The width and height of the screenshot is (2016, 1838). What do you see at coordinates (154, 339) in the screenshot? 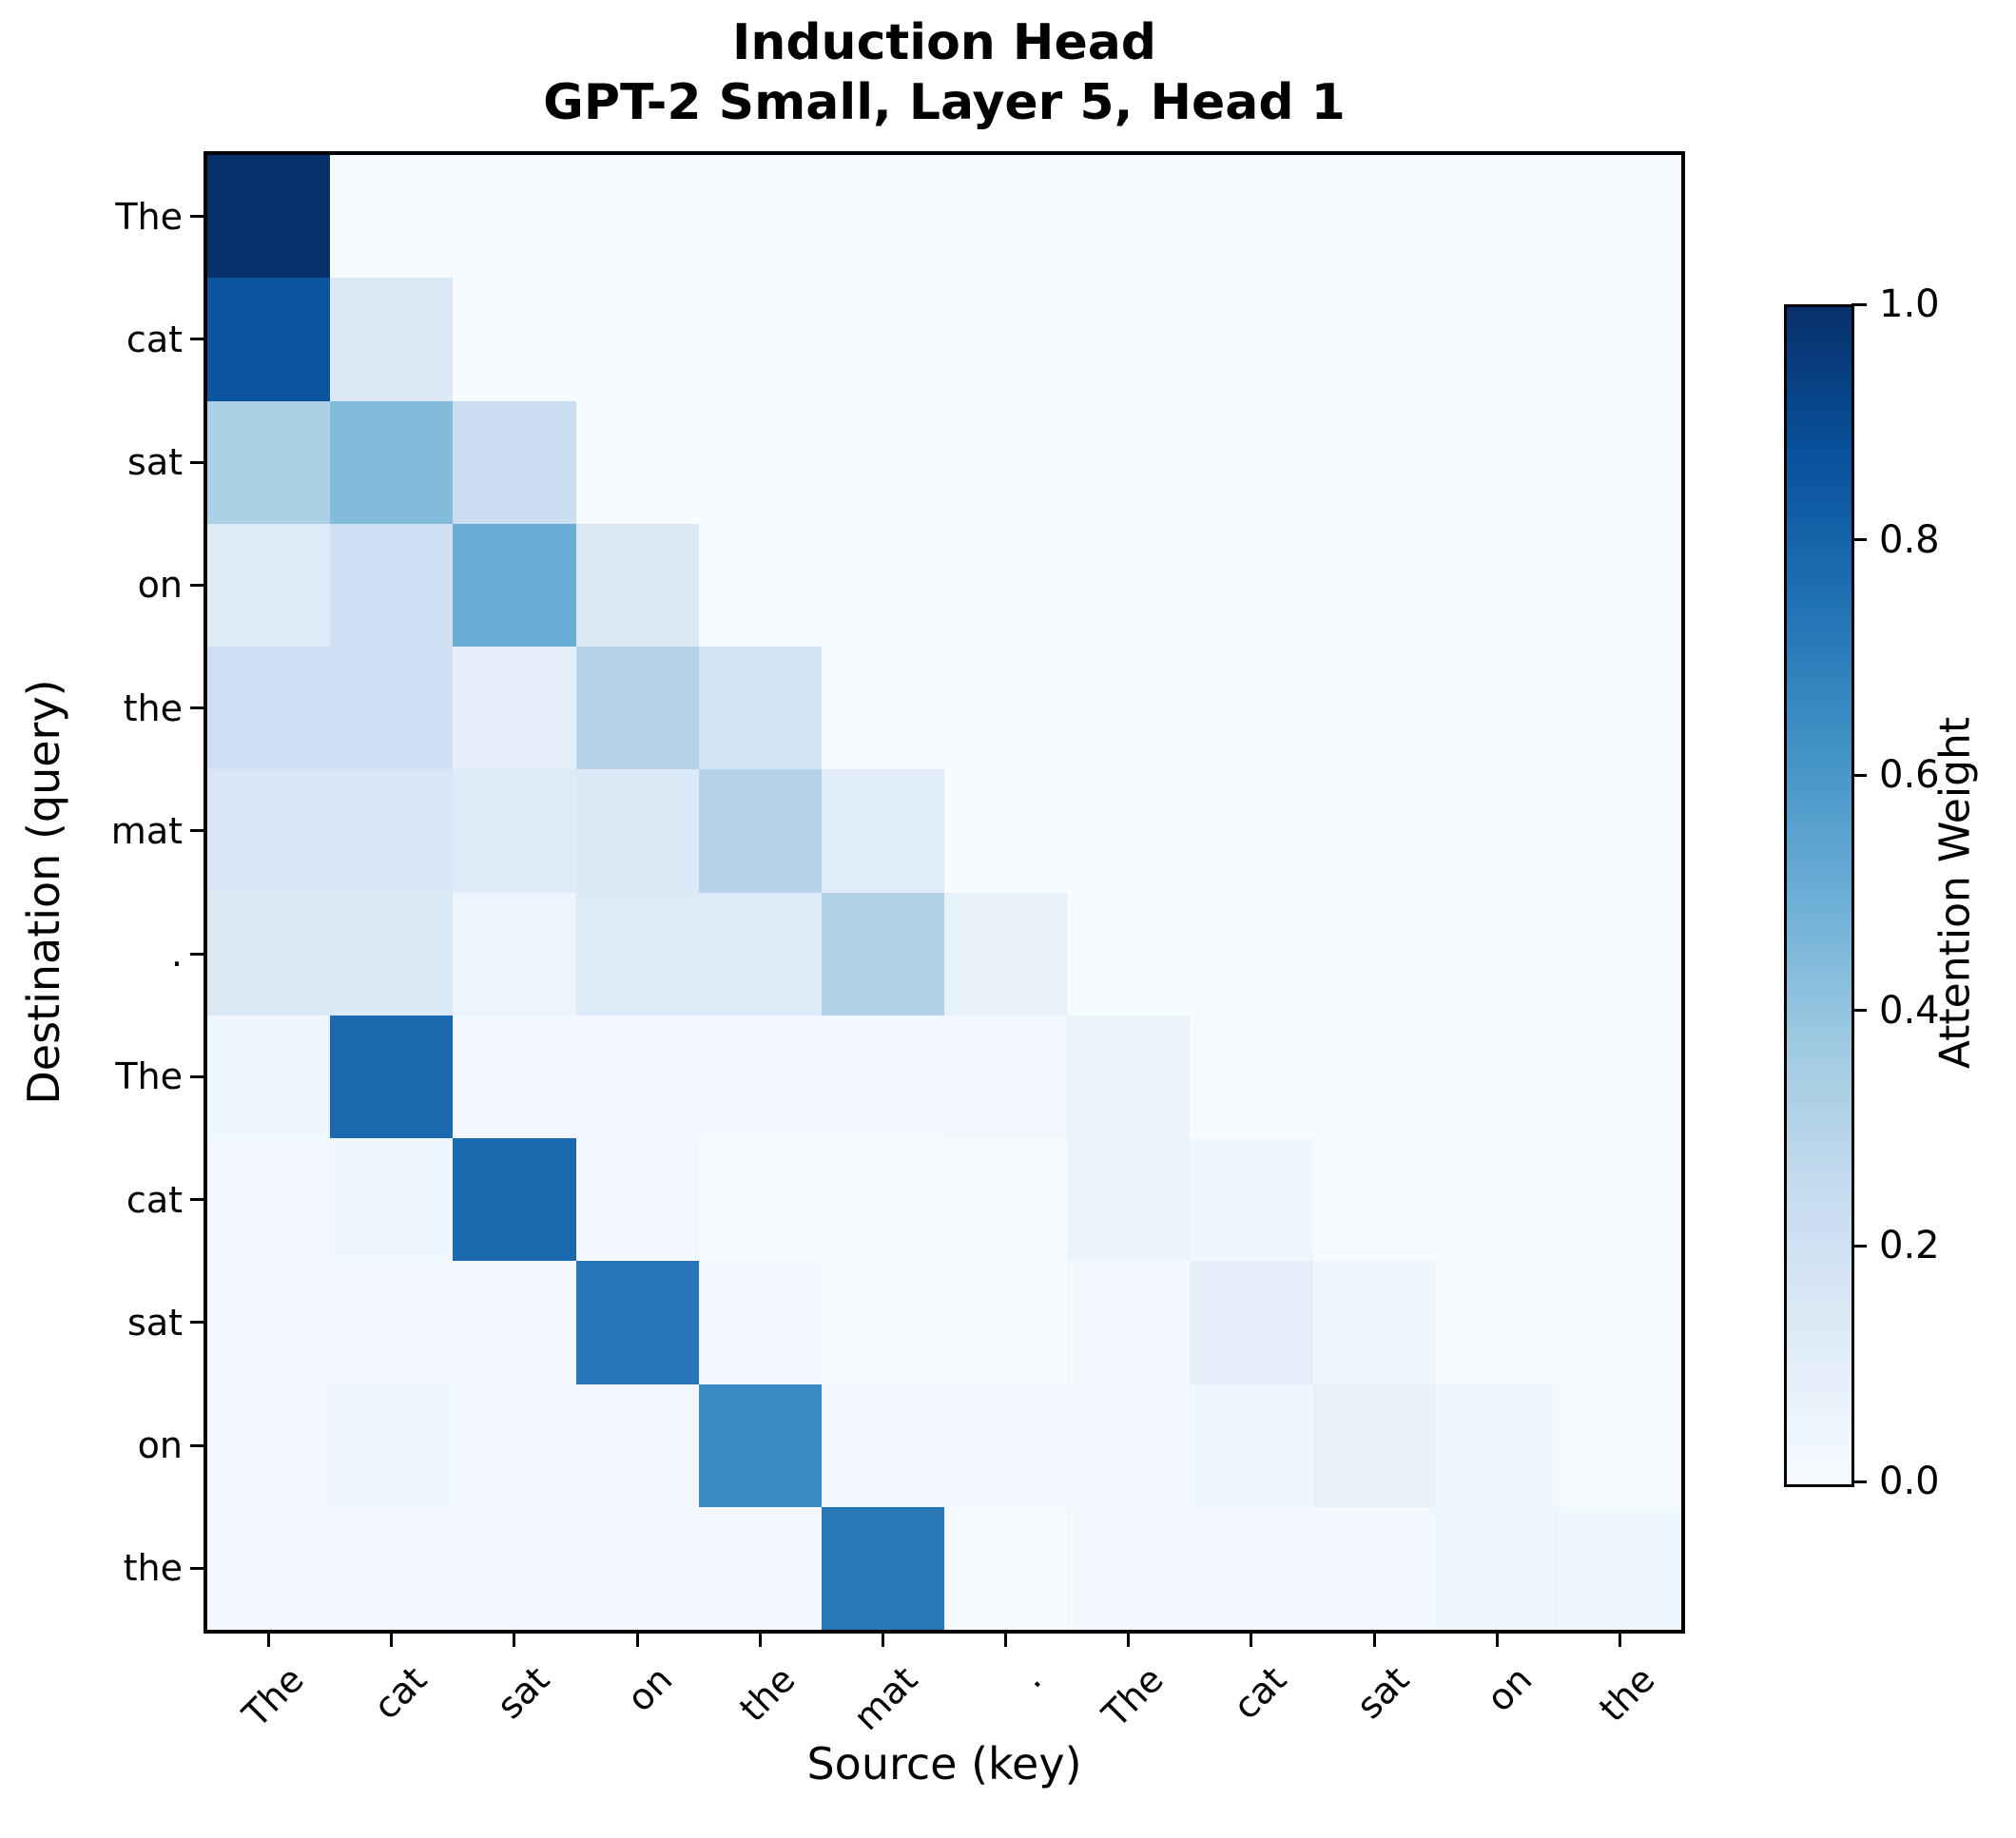
I see `y-tick-label: cat` at bounding box center [154, 339].